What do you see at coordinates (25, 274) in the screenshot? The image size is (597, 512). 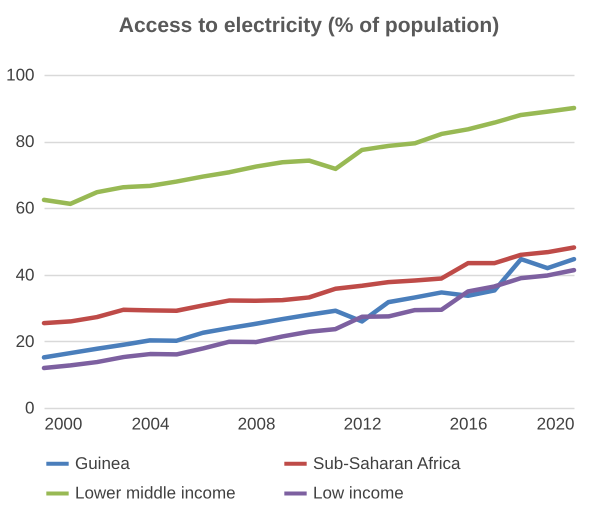 I see `y-tick-label: 40` at bounding box center [25, 274].